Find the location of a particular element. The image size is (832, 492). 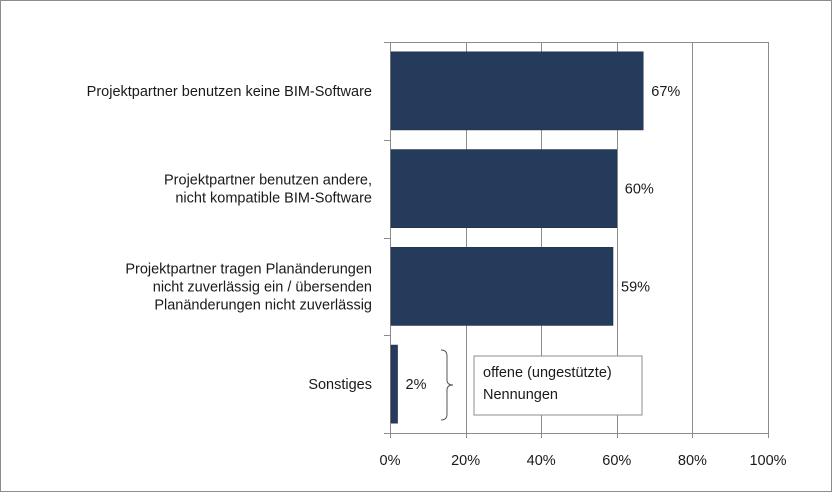

annotation-line-1: offene (ungestützte) is located at coordinates (547, 373).